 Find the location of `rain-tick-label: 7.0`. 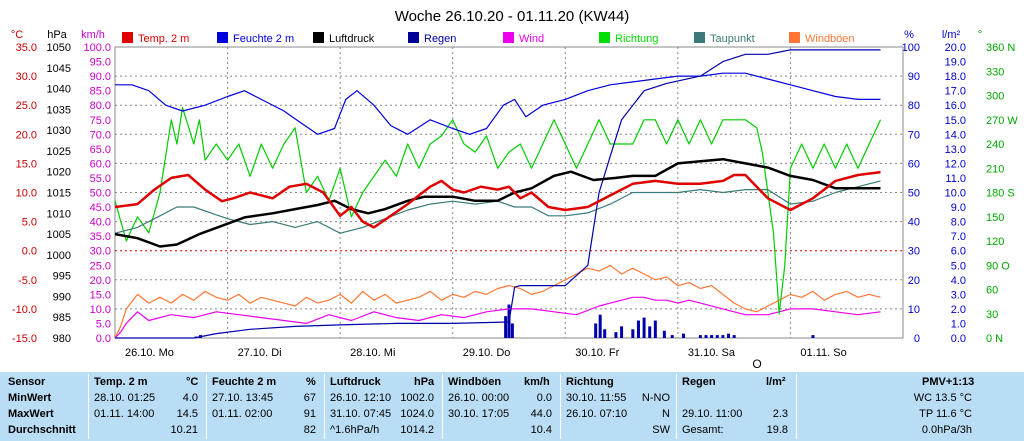

rain-tick-label: 7.0 is located at coordinates (958, 237).